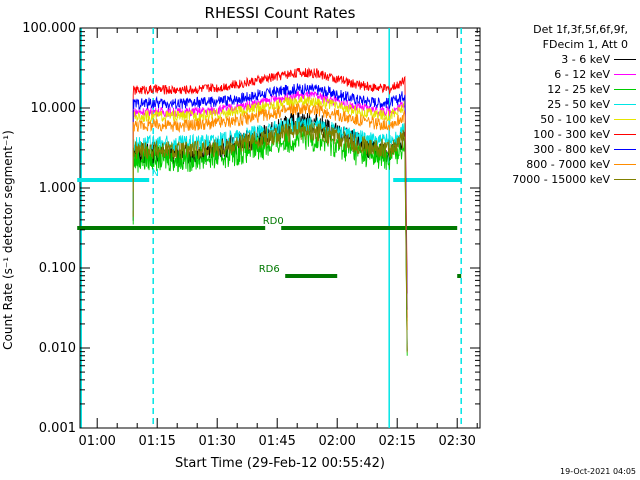  I want to click on x-tick-label: 02:15, so click(396, 441).